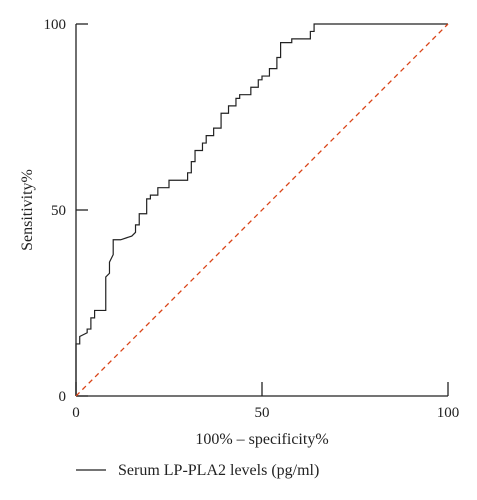 Image resolution: width=477 pixels, height=500 pixels. What do you see at coordinates (63, 397) in the screenshot?
I see `y-tick-label: 0` at bounding box center [63, 397].